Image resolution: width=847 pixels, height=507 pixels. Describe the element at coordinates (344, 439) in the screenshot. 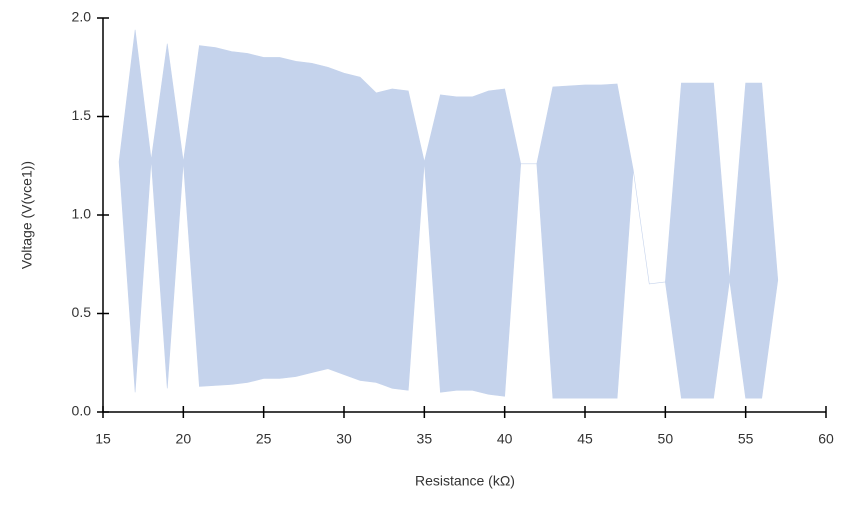

I see `x-tick-label: 30` at that location.